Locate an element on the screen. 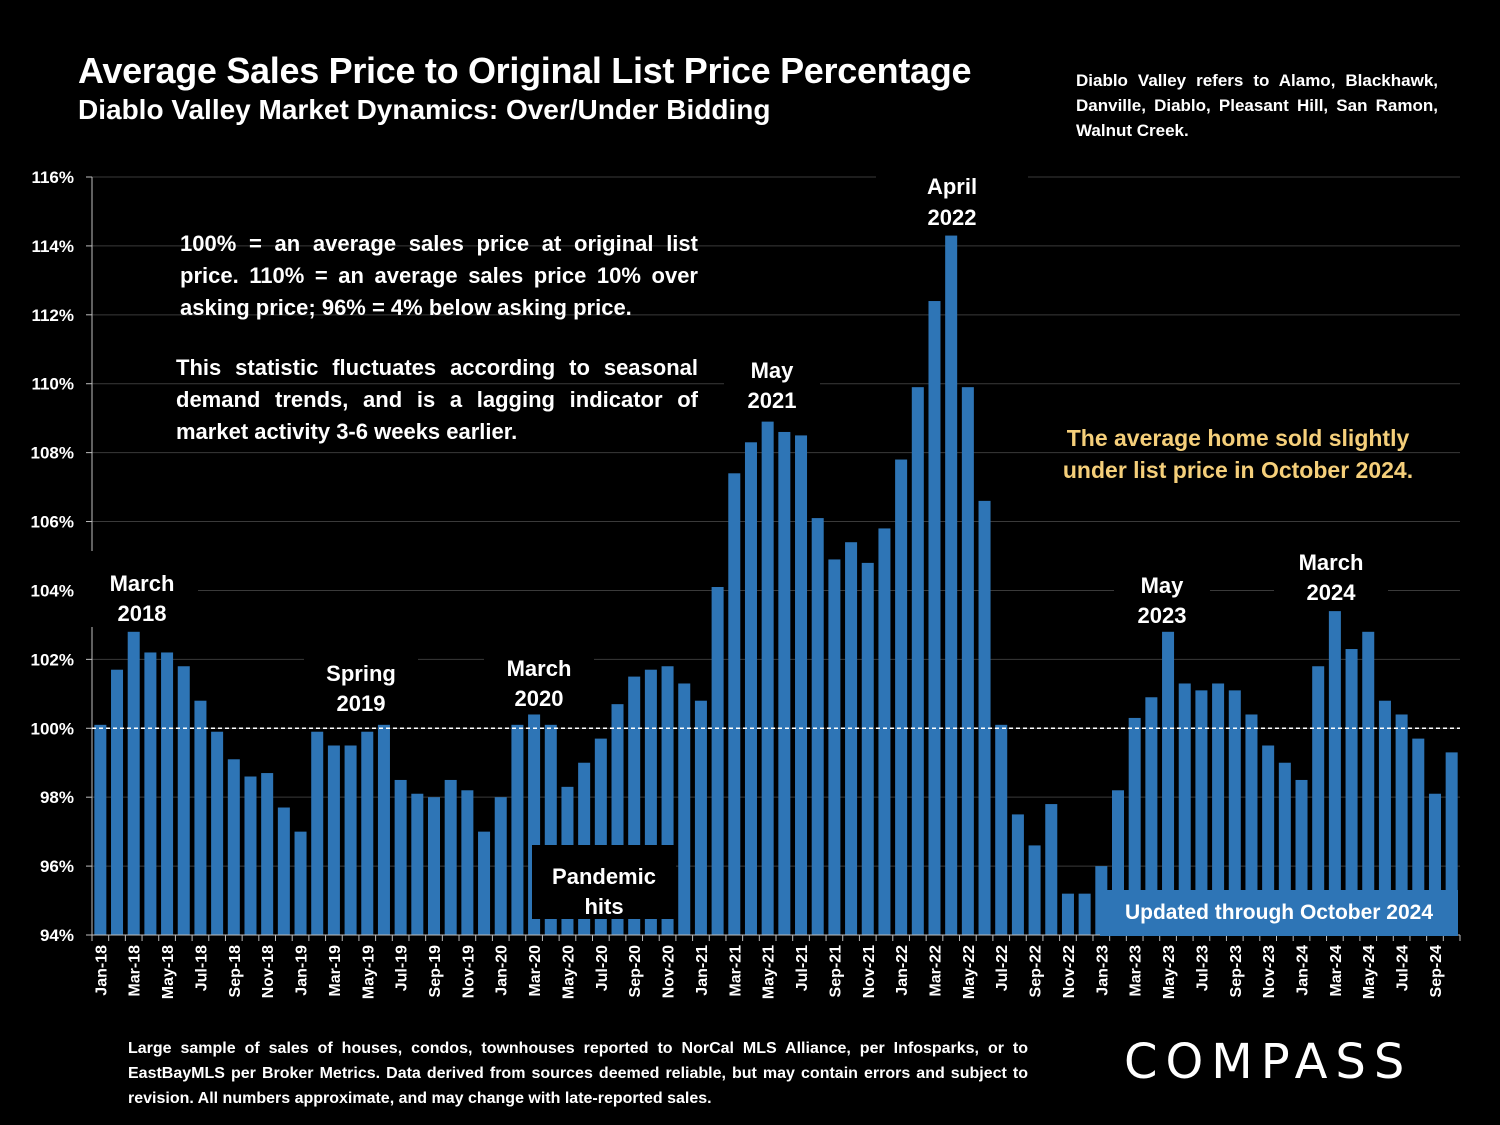  annotation-label: 2022 is located at coordinates (952, 217).